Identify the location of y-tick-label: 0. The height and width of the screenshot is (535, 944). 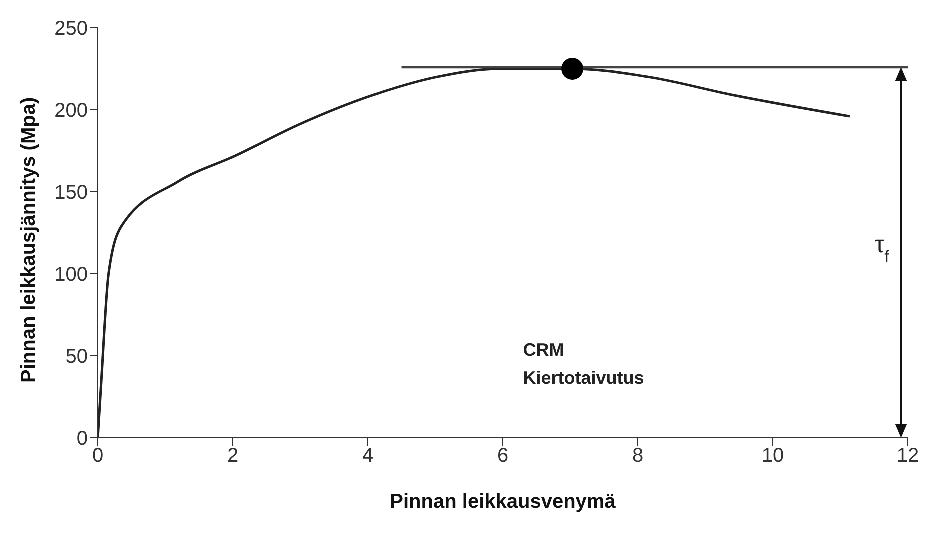
(82, 439).